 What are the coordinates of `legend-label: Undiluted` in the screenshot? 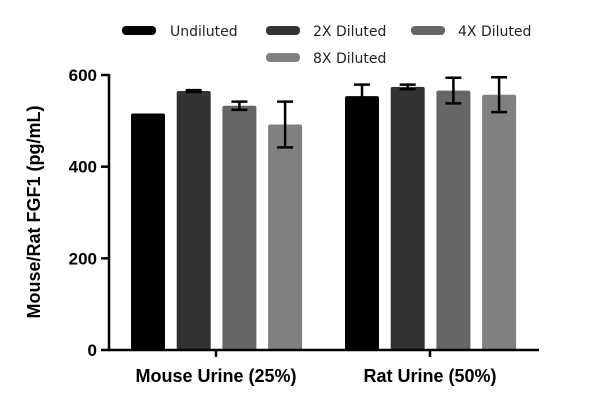 It's located at (204, 32).